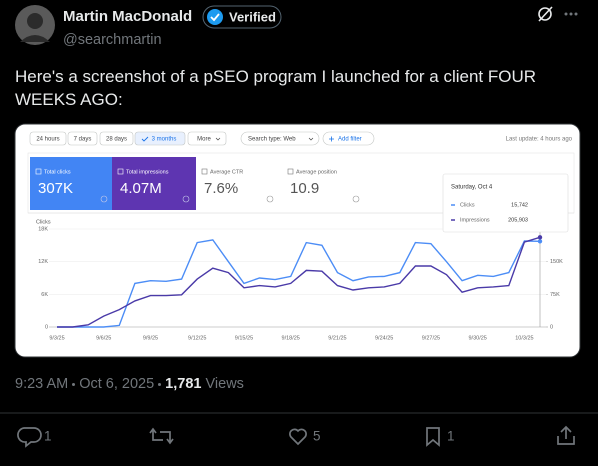  I want to click on bookmark-icon, so click(433, 437).